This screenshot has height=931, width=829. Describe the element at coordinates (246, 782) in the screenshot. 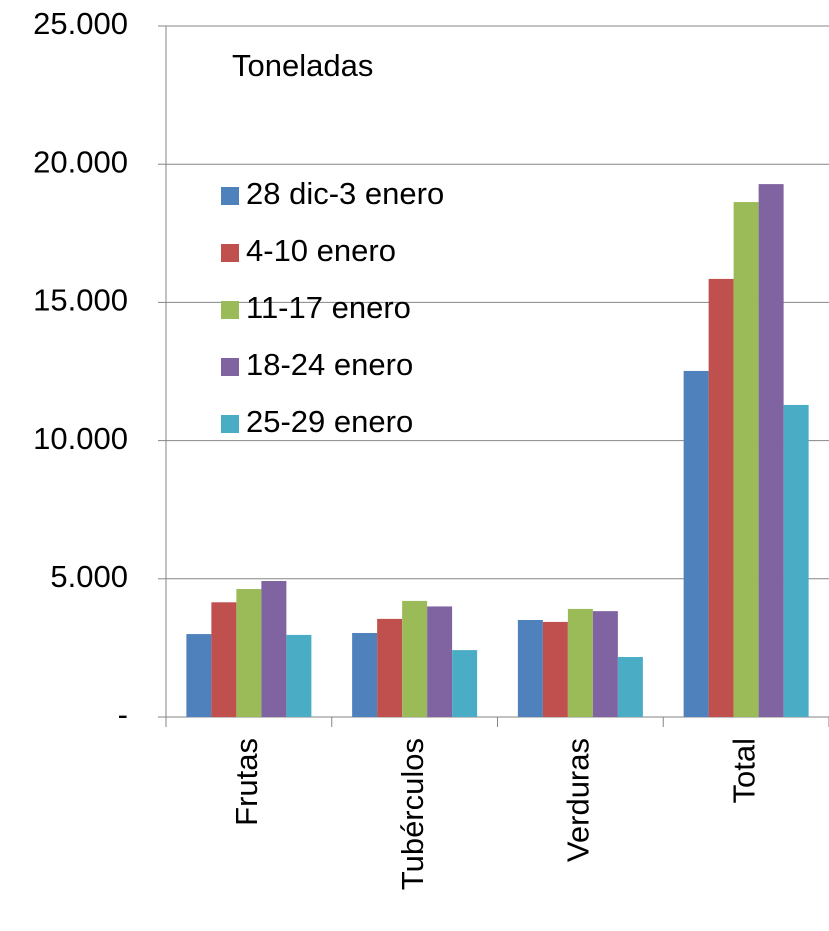

I see `x-tick-label: Frutas` at that location.